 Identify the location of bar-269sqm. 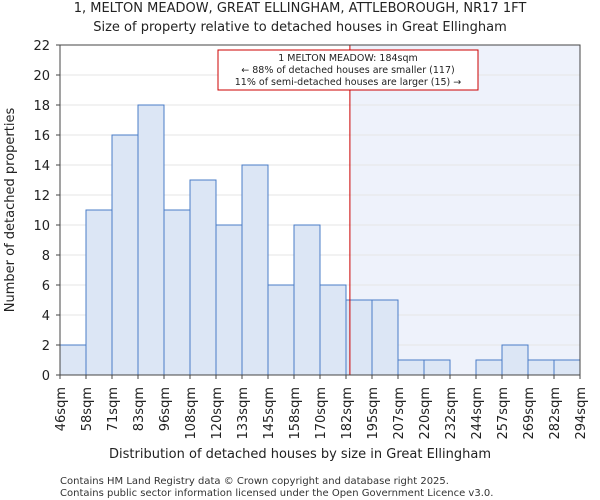
(541, 367).